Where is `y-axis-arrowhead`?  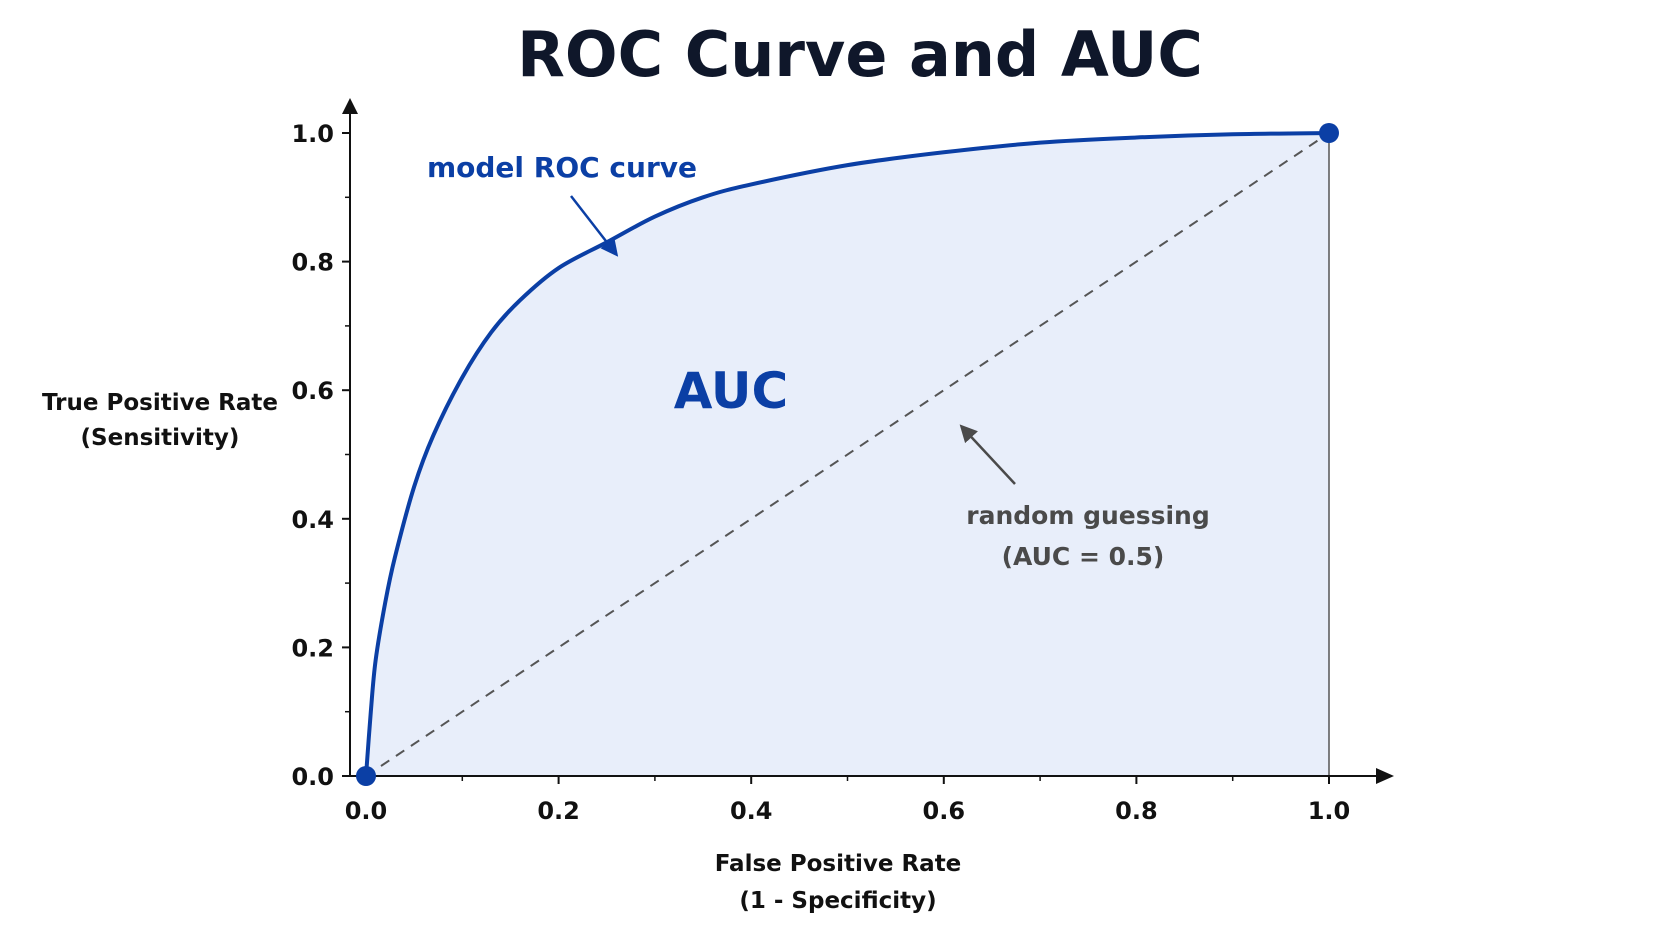 y-axis-arrowhead is located at coordinates (350, 106).